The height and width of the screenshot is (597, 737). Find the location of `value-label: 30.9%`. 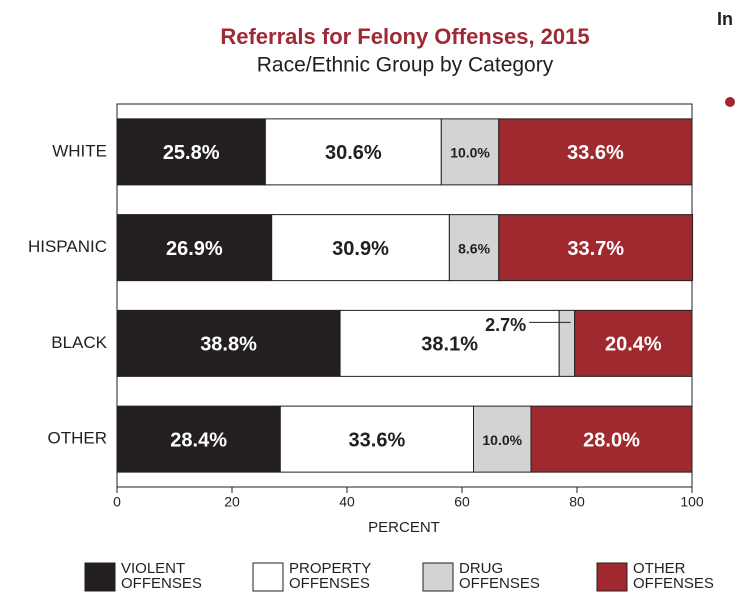

value-label: 30.9% is located at coordinates (360, 249).